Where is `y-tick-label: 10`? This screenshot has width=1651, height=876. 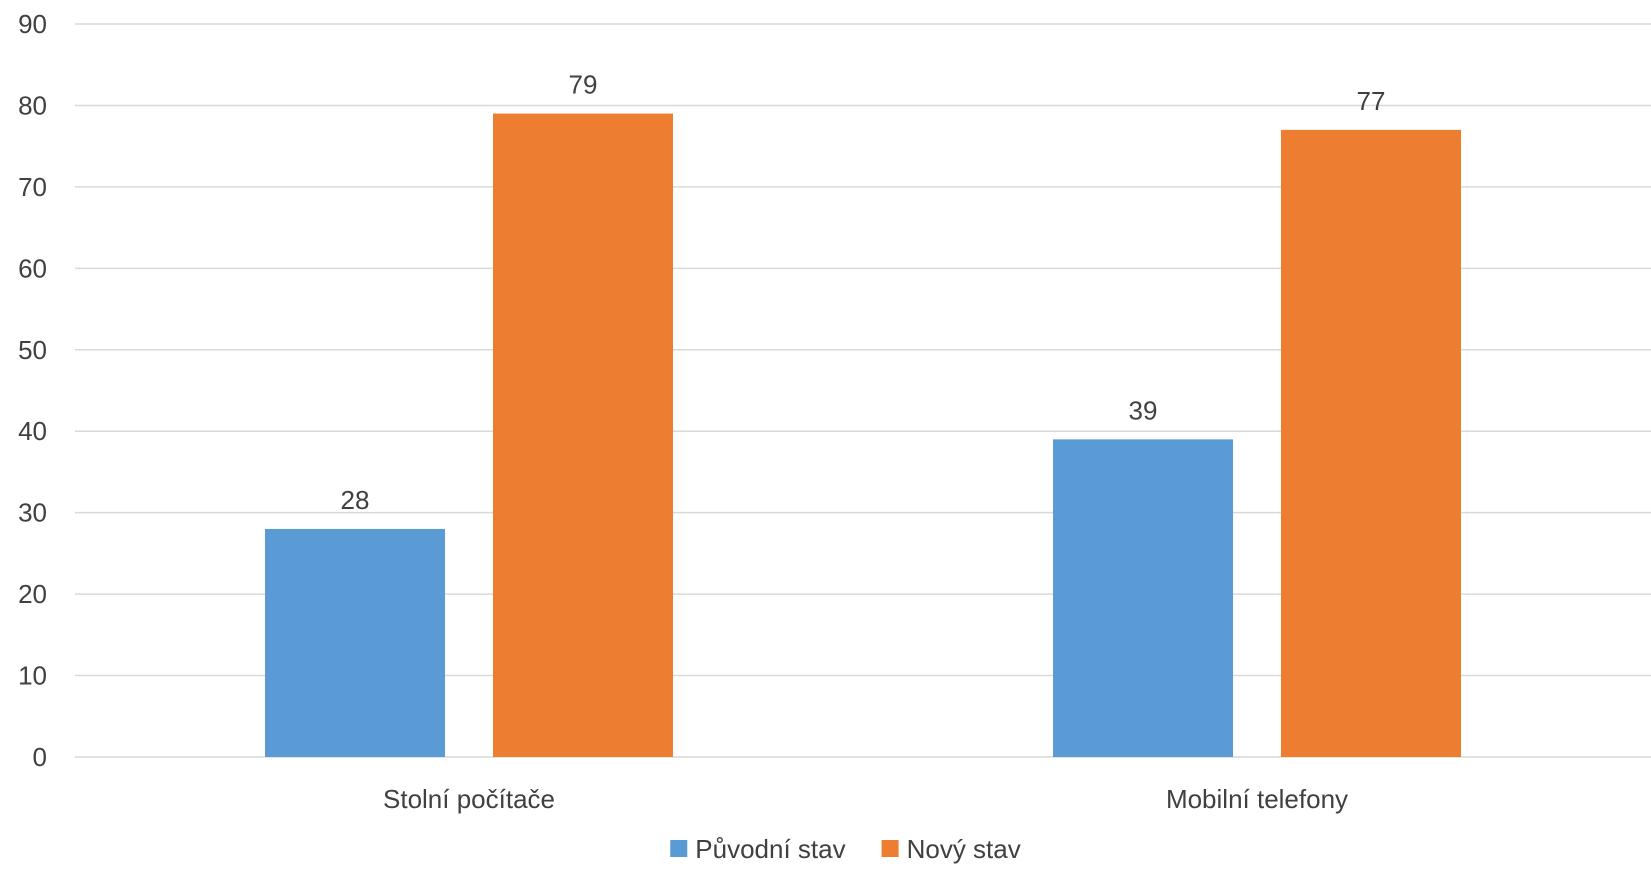 y-tick-label: 10 is located at coordinates (32, 676).